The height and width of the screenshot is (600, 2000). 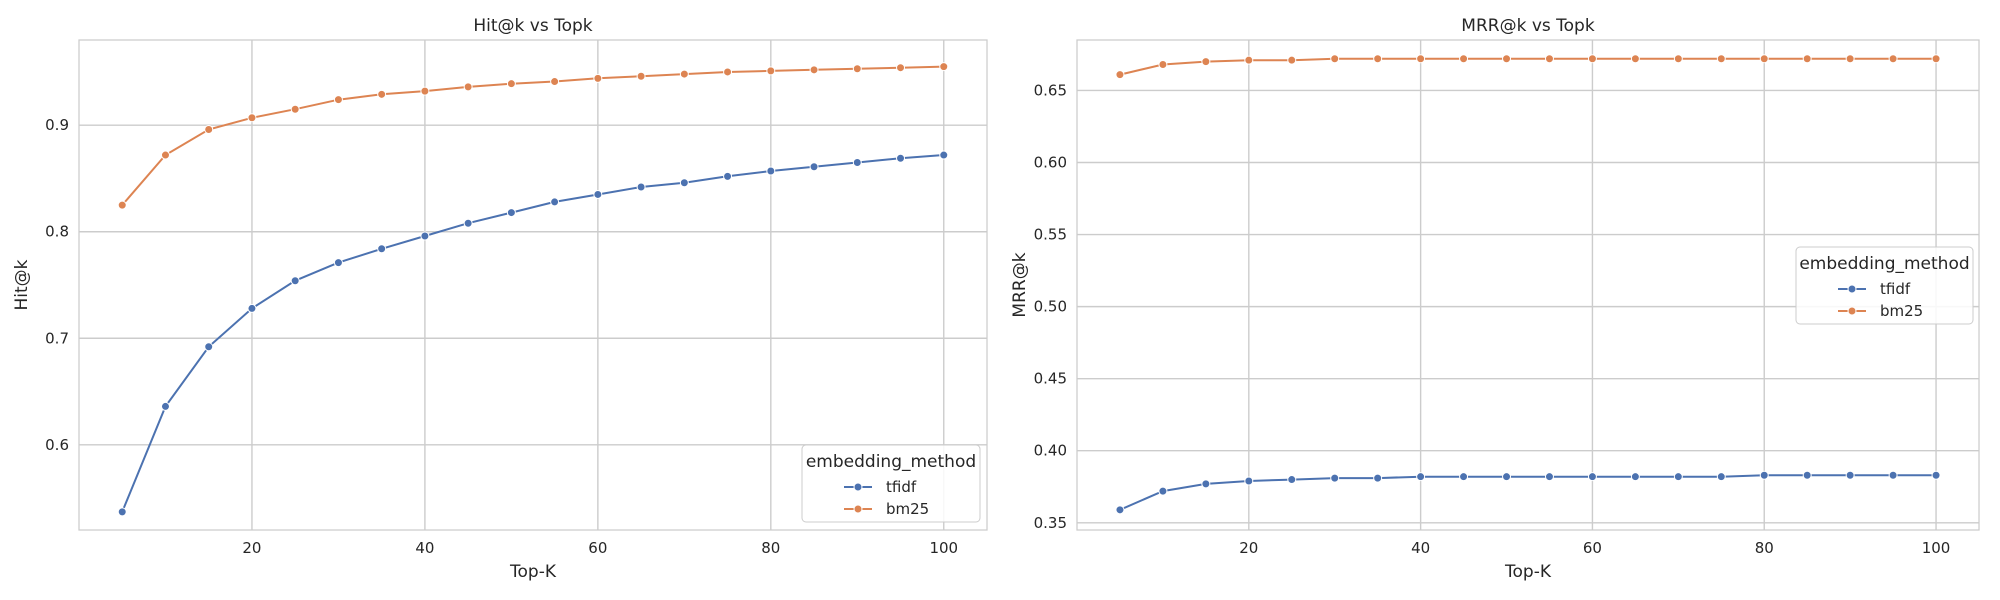 I want to click on series-line-tfidf, so click(x=1527, y=492).